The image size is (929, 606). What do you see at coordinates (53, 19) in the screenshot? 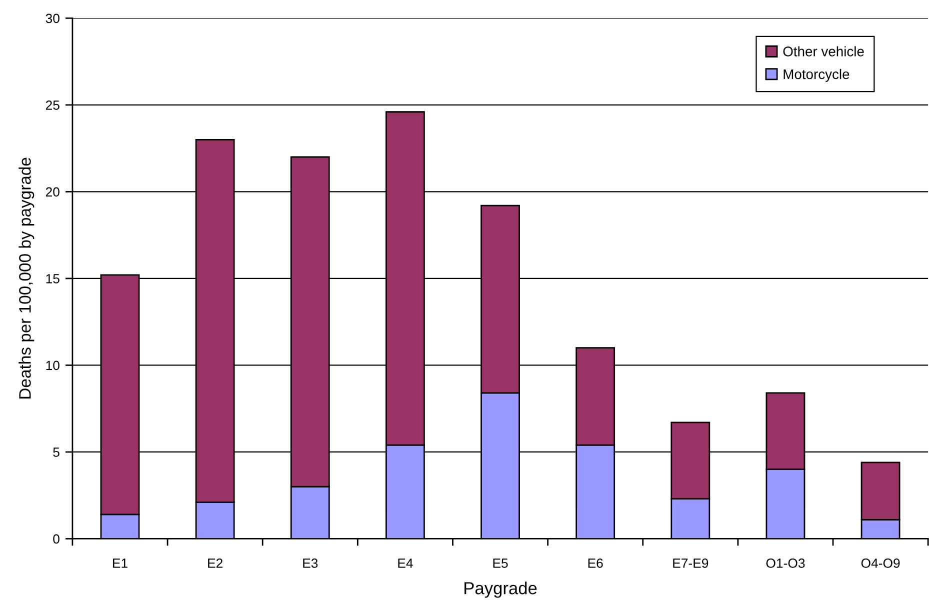
I see `y-tick-label: 30` at bounding box center [53, 19].